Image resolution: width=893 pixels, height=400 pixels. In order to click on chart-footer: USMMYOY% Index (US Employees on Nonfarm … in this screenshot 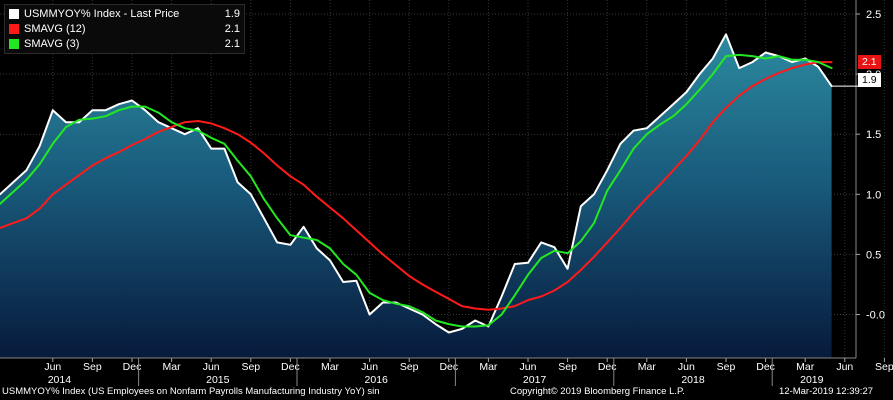, I will do `click(446, 393)`.